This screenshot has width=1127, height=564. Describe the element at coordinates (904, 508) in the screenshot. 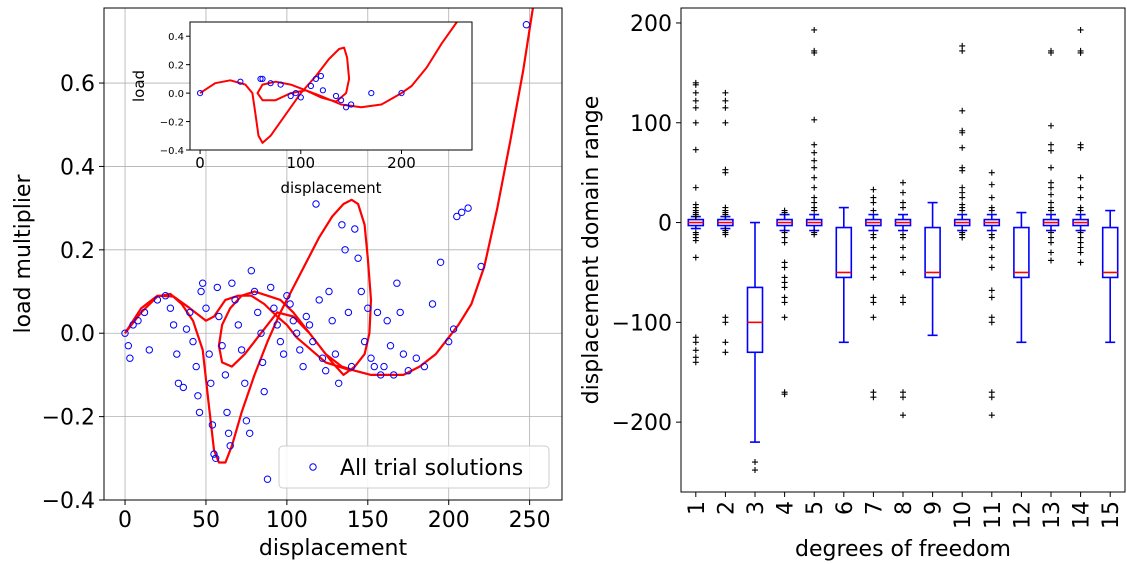

I see `x-tick-label: 8` at that location.